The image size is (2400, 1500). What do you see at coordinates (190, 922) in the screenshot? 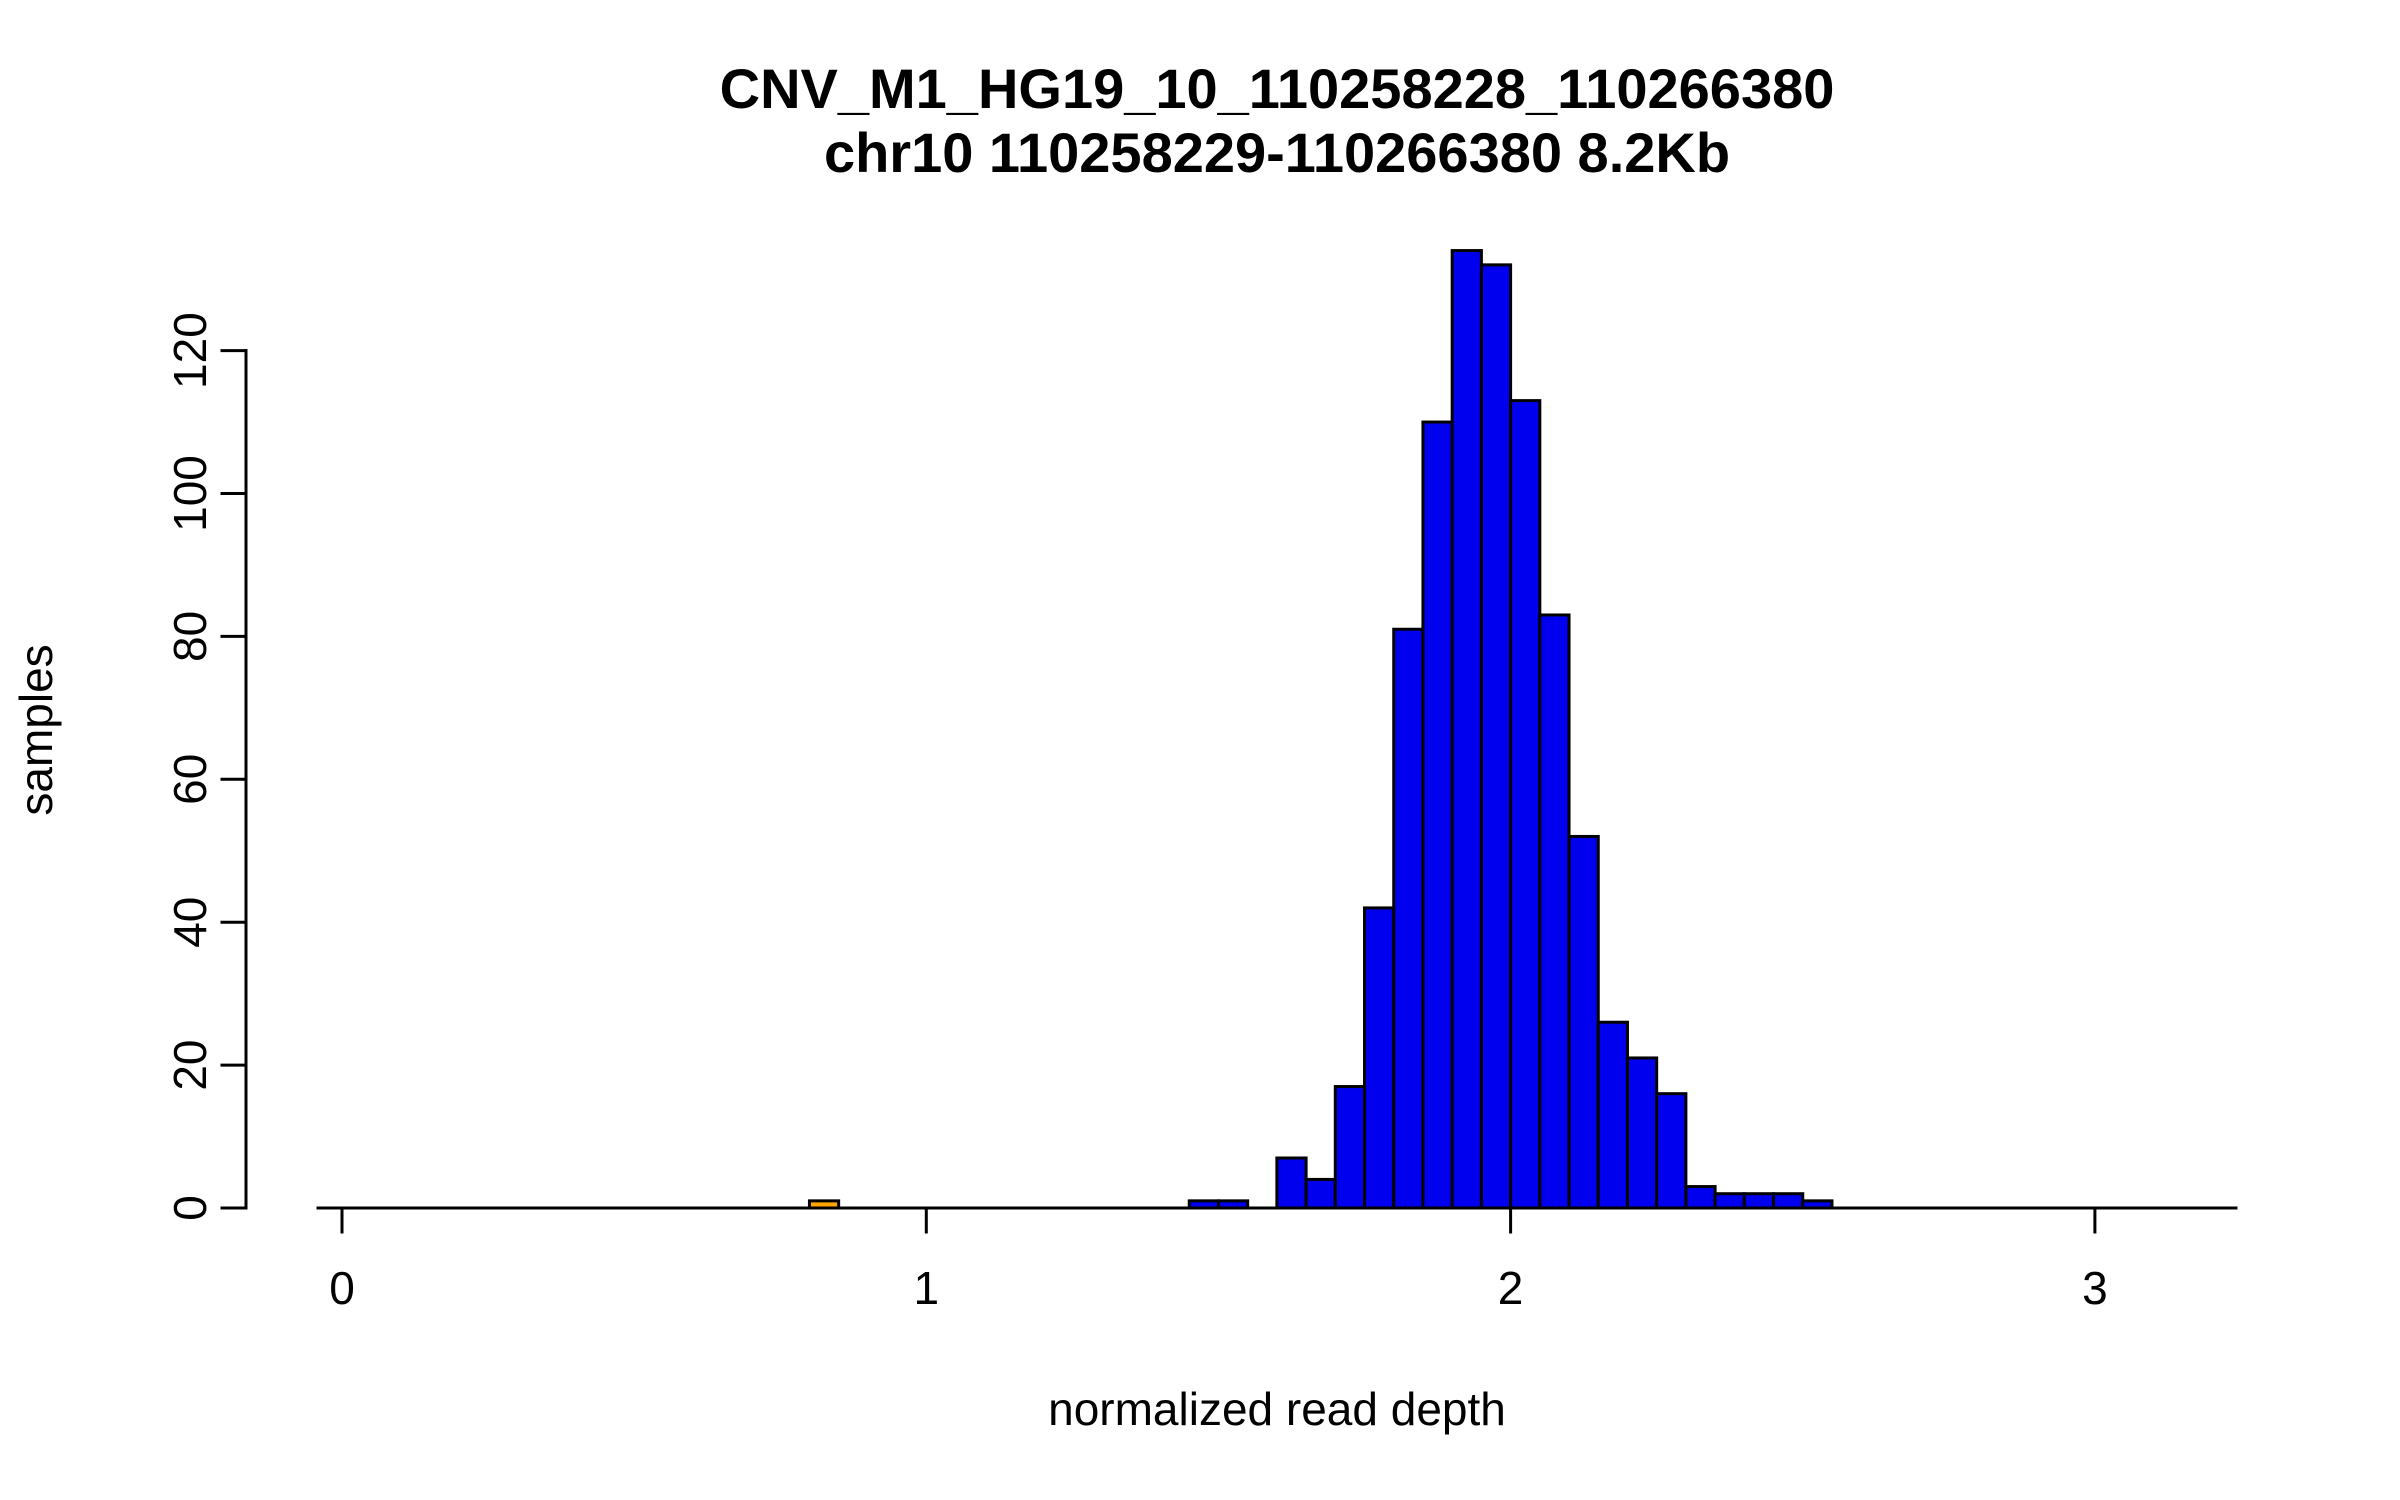
I see `y-tick-label: 40` at bounding box center [190, 922].